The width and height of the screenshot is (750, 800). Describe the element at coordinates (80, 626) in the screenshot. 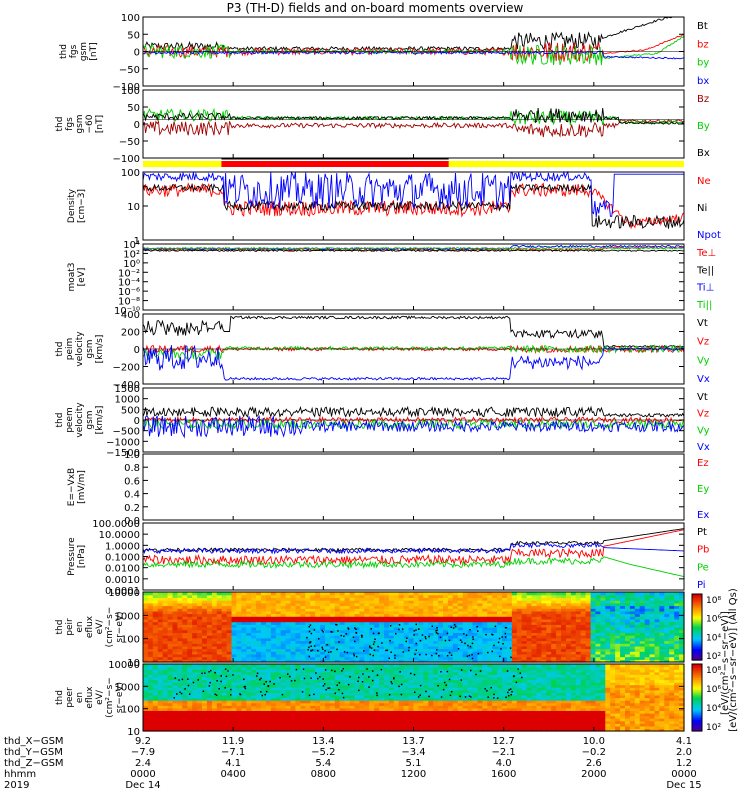

I see `y-axis-label-line: en` at that location.